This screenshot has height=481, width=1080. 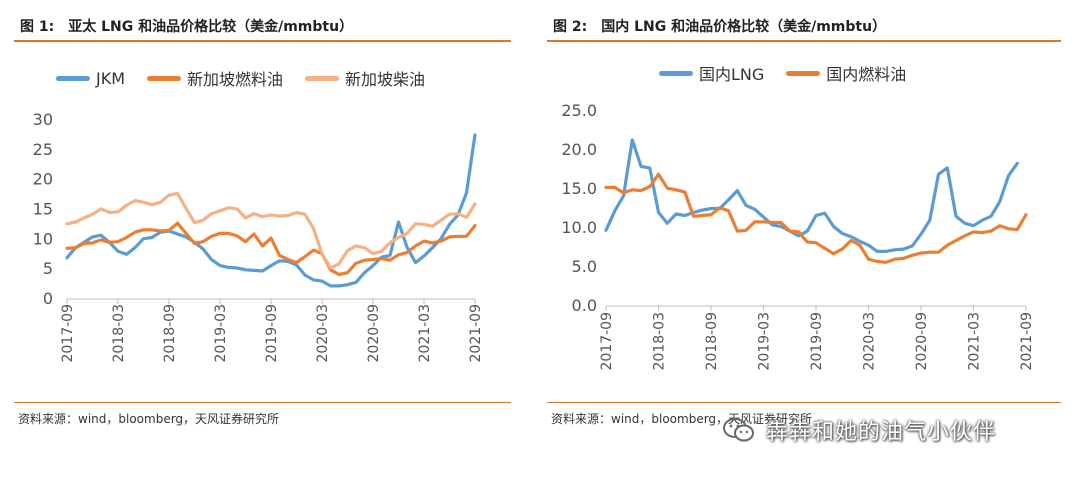 I want to click on figure-1-title-text: 亚太 LNG 和油品价格比较（美金/mmbtu）, so click(x=211, y=27).